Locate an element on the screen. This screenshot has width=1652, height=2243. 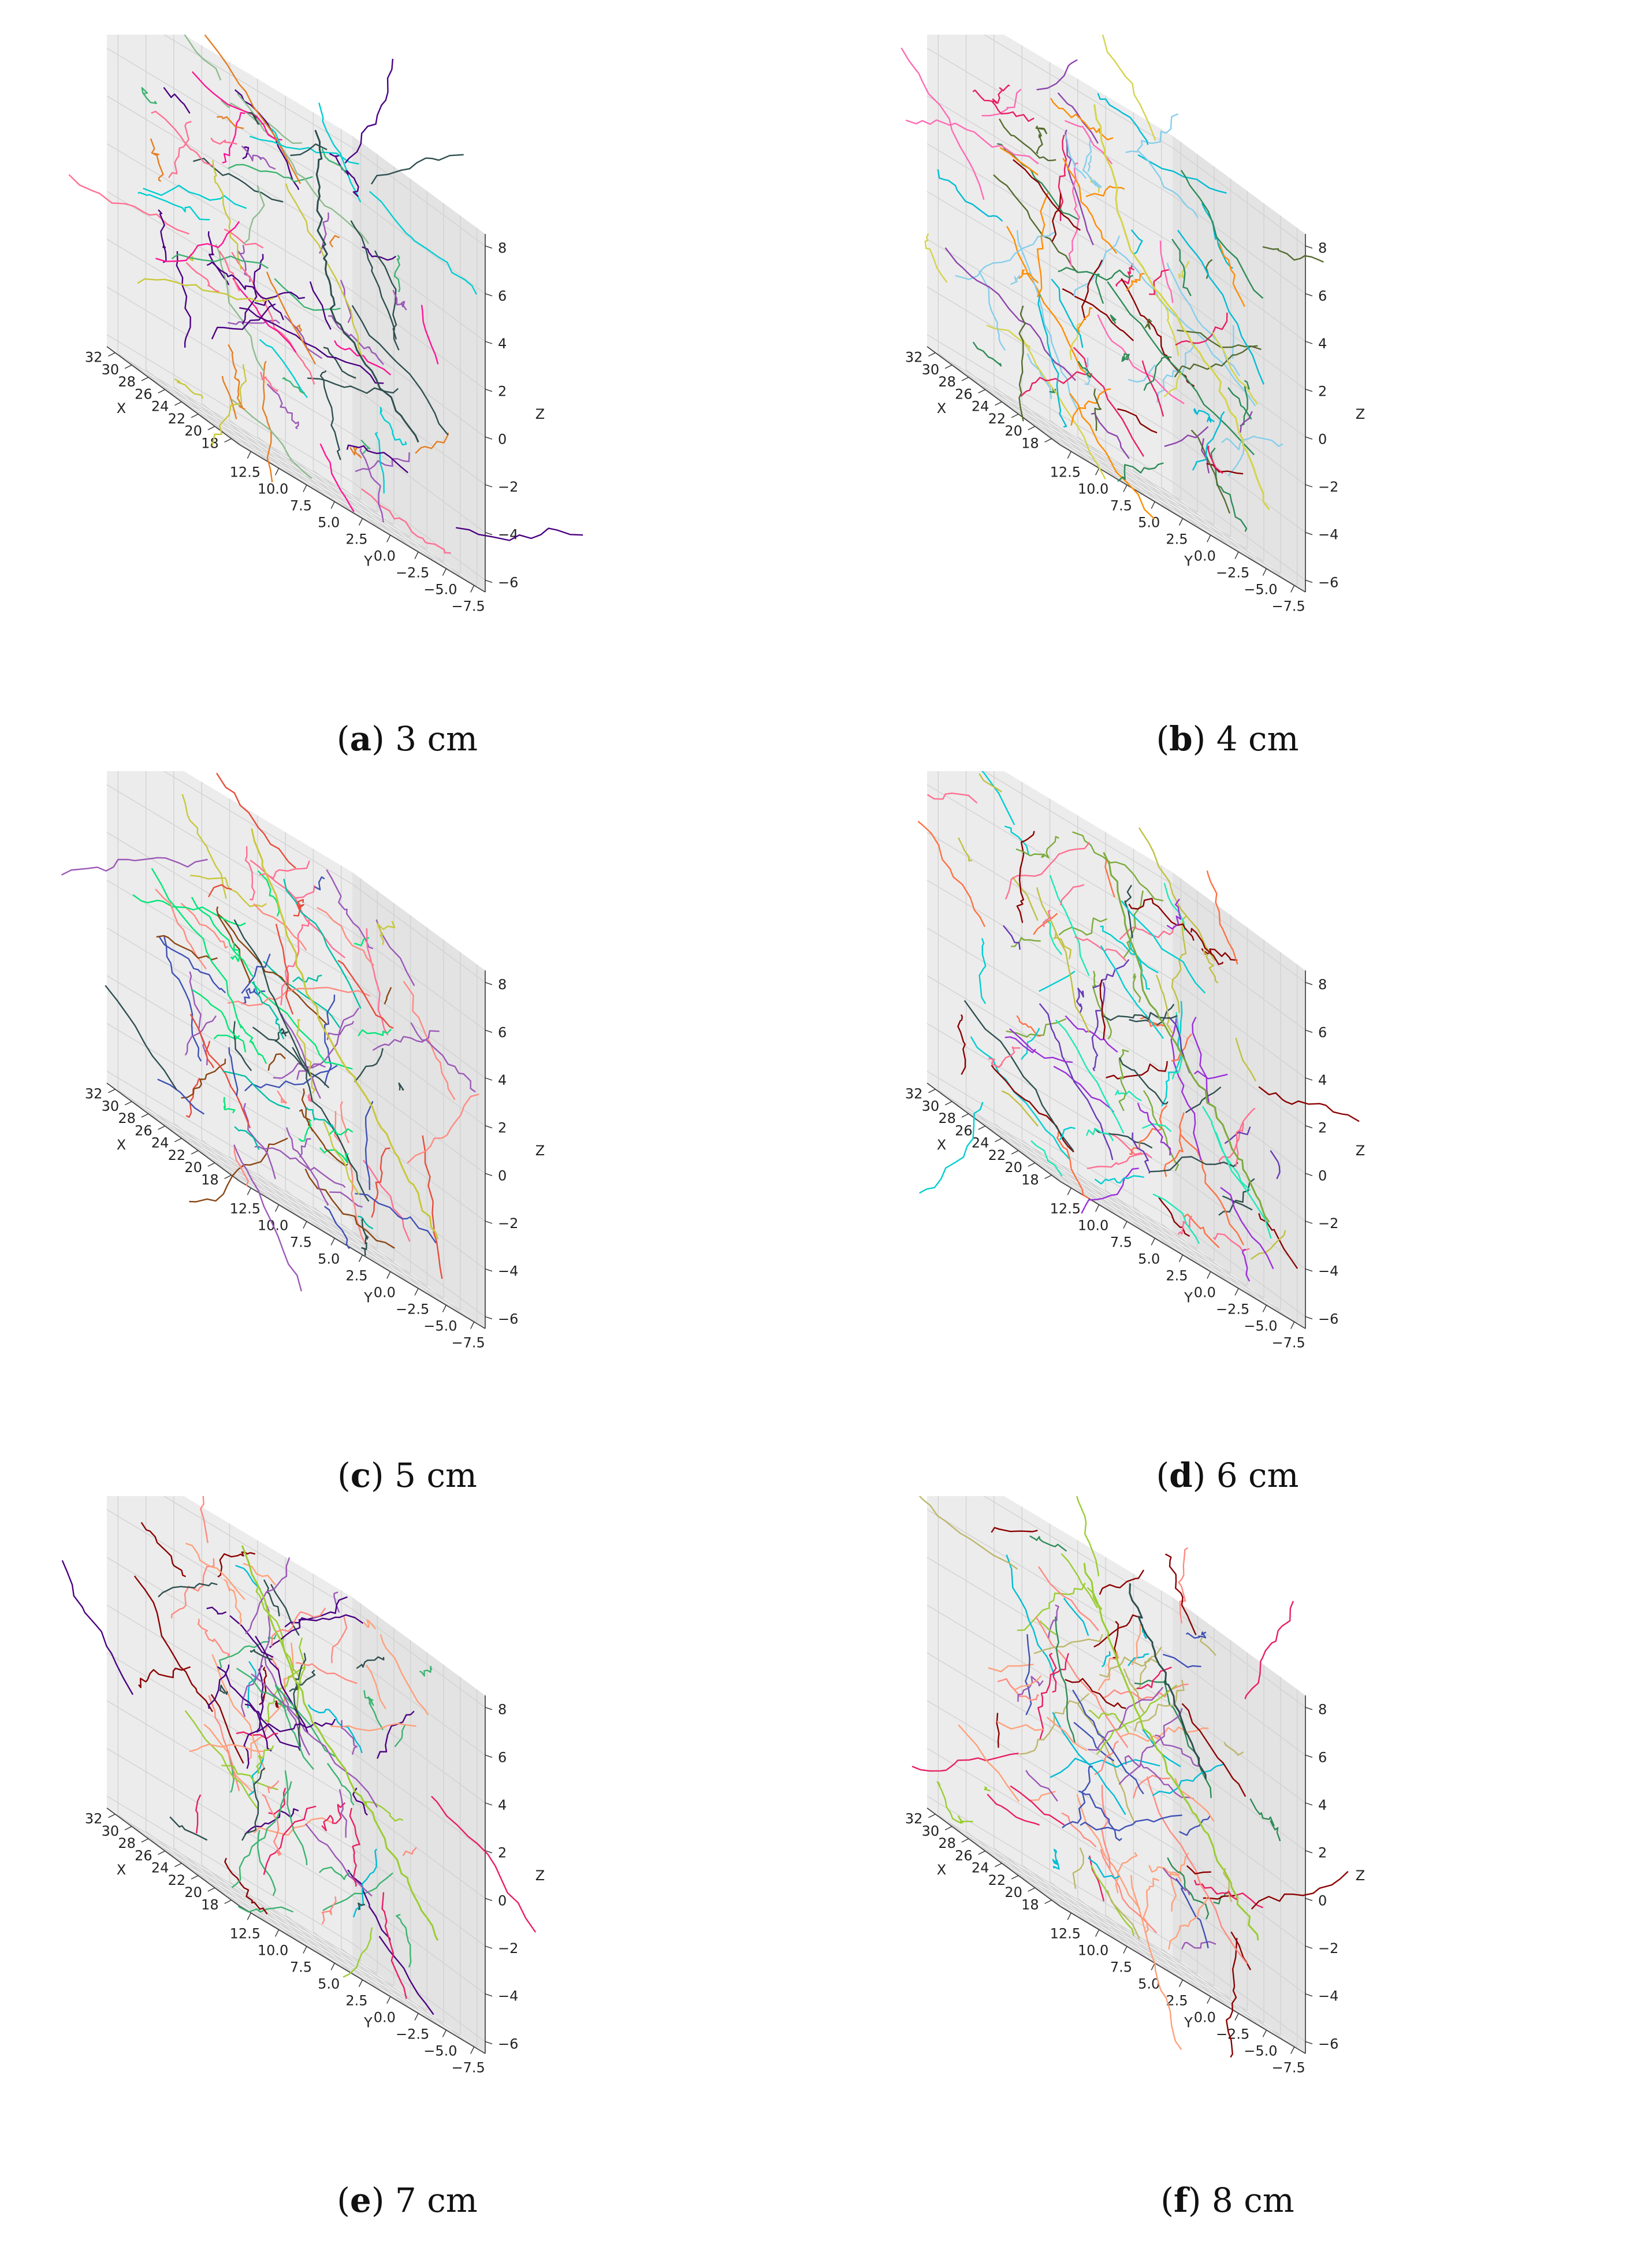
crack-segments is located at coordinates (270, 1032).